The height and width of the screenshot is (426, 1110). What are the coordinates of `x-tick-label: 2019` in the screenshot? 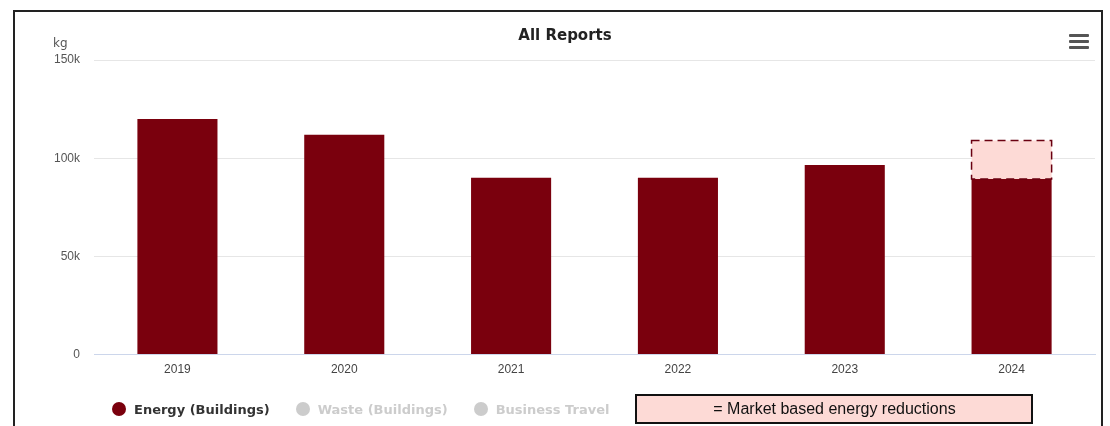 It's located at (178, 369).